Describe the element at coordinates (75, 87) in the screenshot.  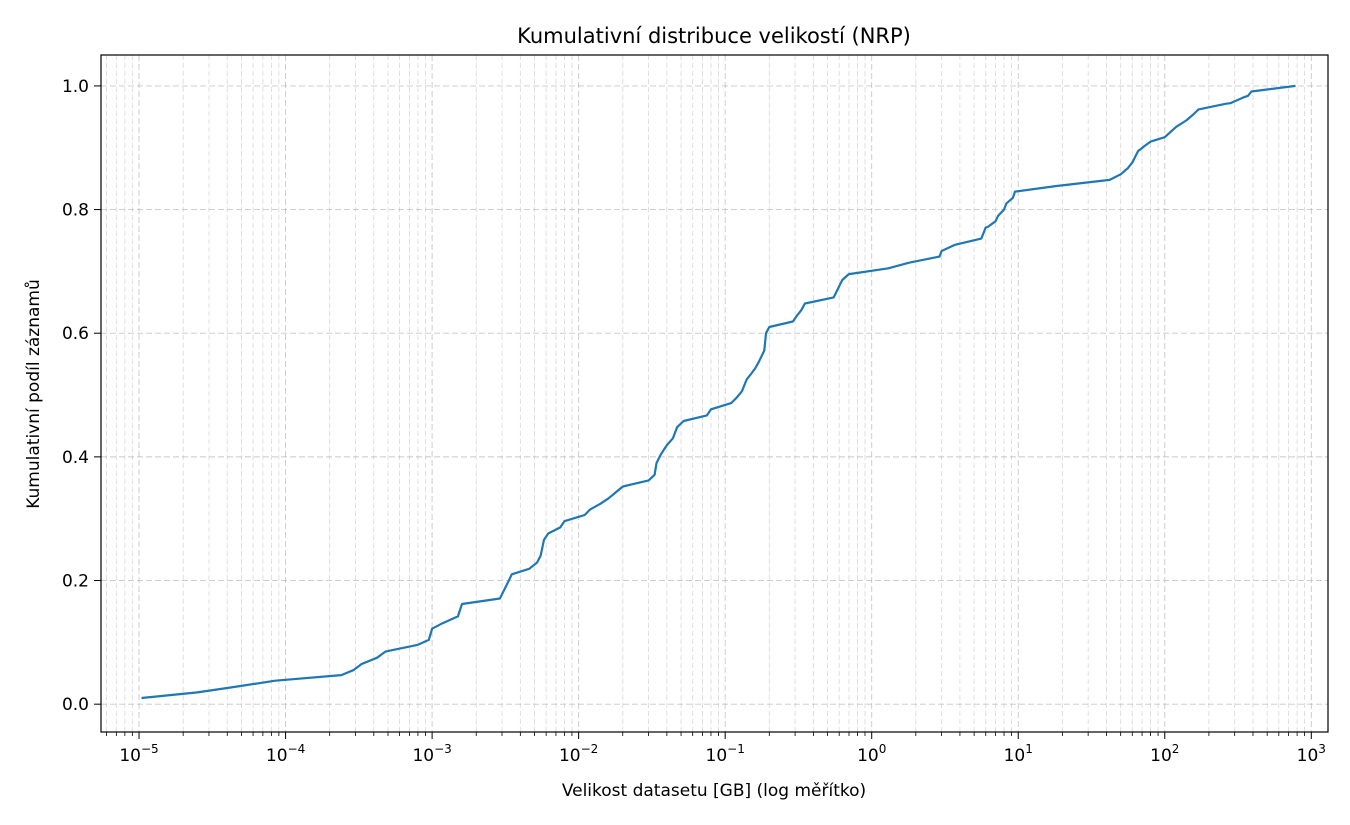
I see `y-tick-label: 1.0` at that location.